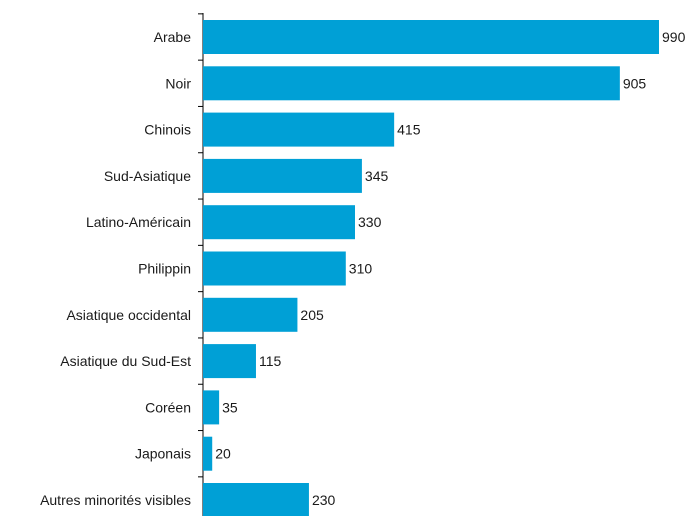  Describe the element at coordinates (370, 222) in the screenshot. I see `value-label-latino-americain: 330` at that location.